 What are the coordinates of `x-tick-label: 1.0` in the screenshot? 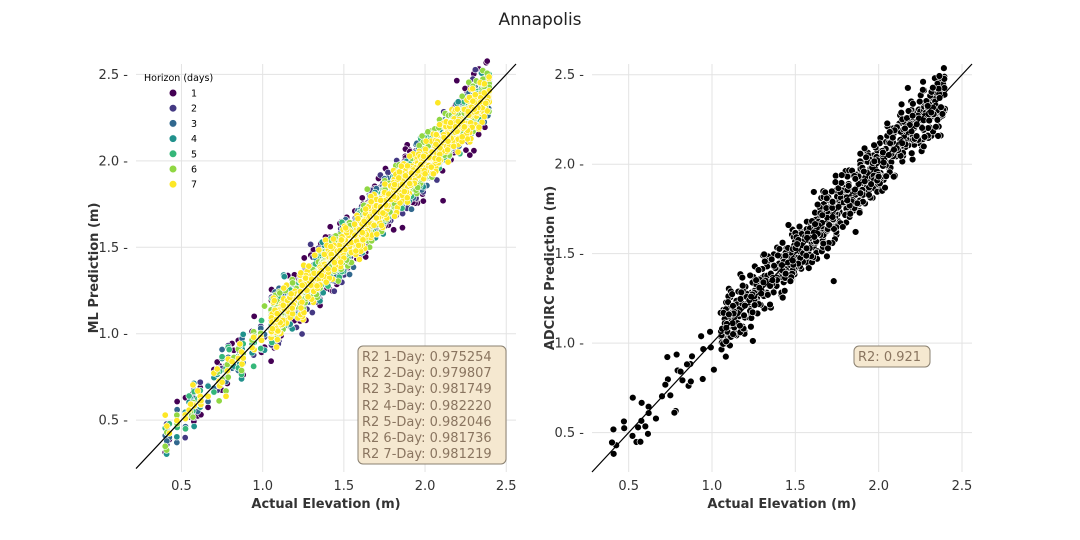 It's located at (262, 486).